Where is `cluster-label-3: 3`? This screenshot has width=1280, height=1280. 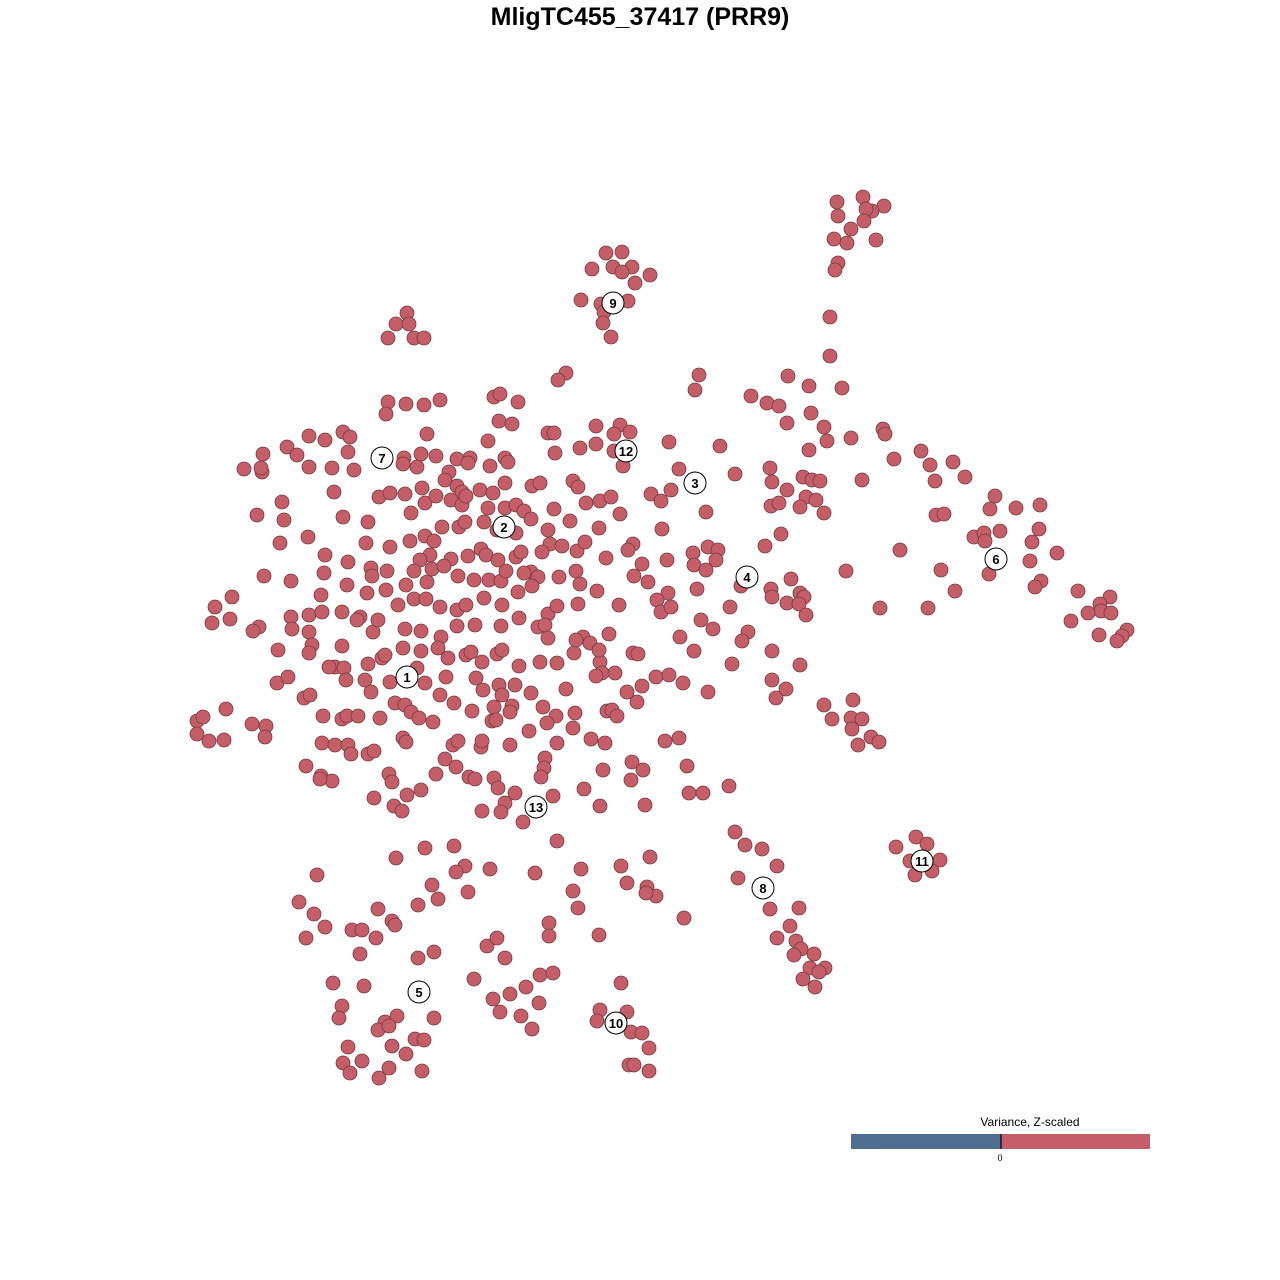
cluster-label-3: 3 is located at coordinates (695, 483).